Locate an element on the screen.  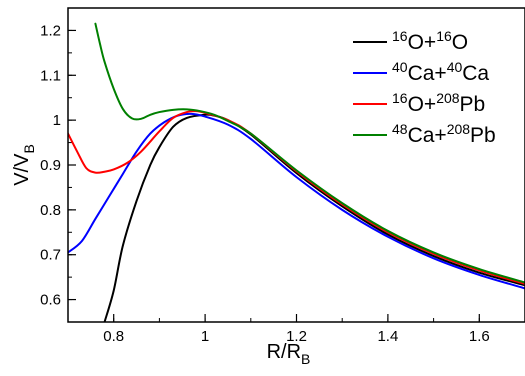
x-tick-label: 1 is located at coordinates (205, 336).